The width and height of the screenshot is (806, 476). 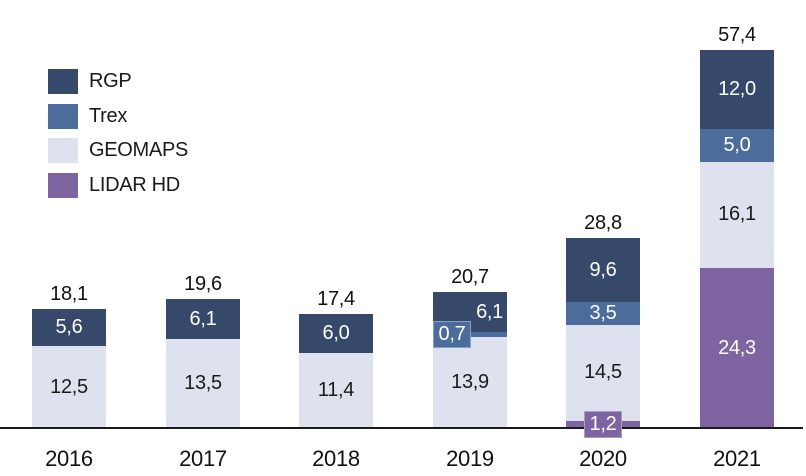 I want to click on legend-label-trex: Trex, so click(x=108, y=115).